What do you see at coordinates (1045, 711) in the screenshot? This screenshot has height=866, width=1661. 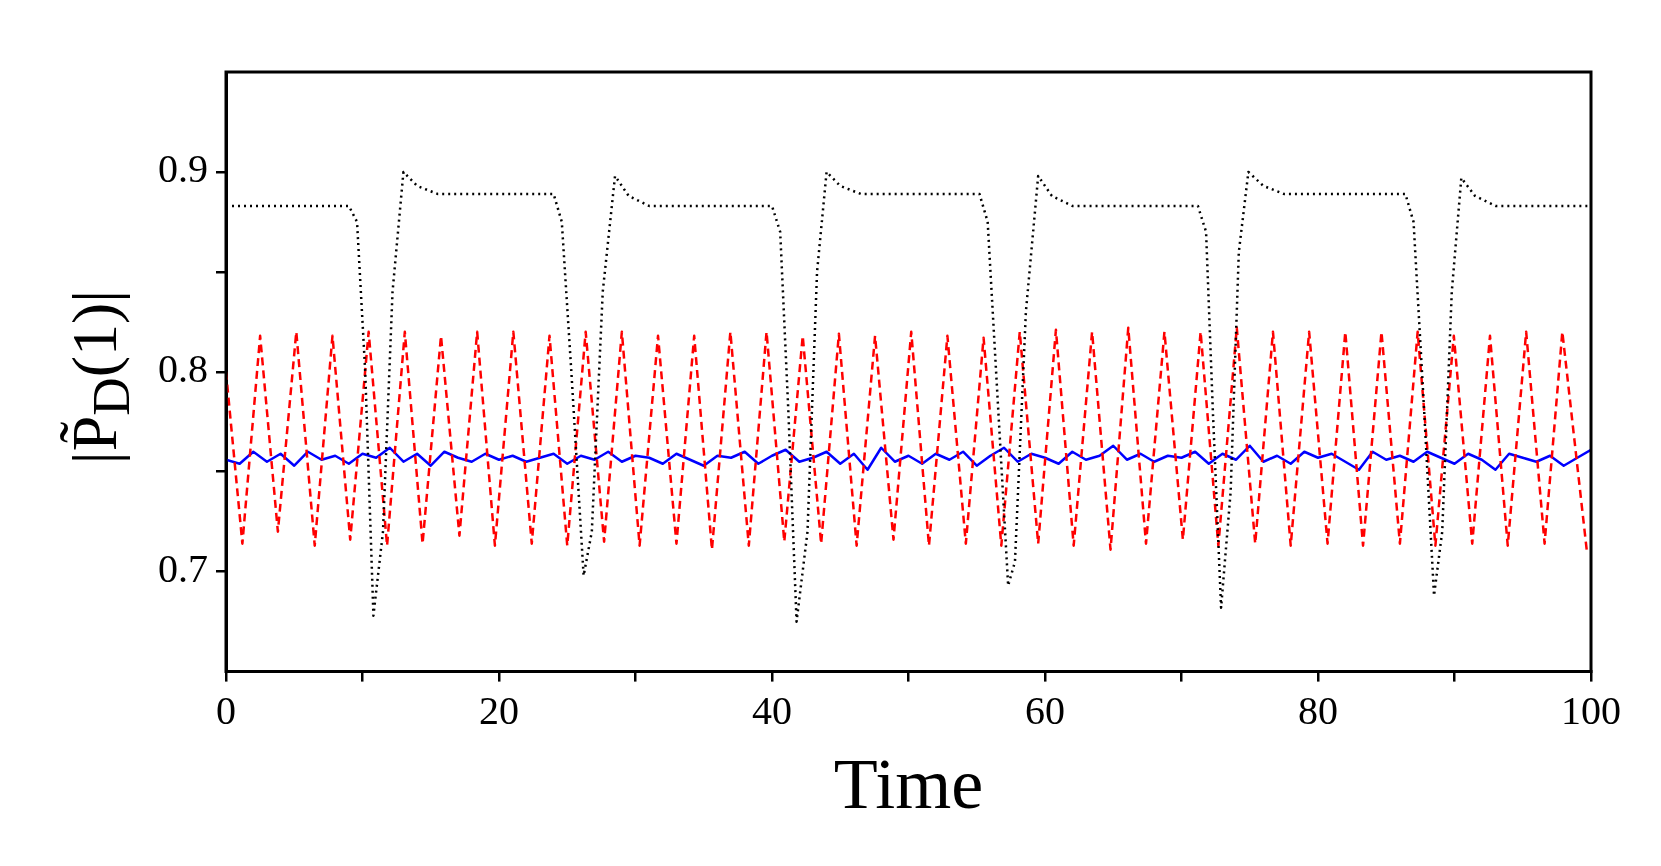 I see `x-tick-label: 60` at bounding box center [1045, 711].